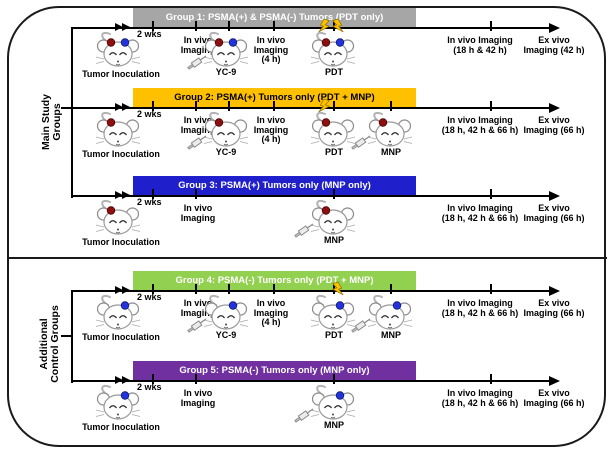 The width and height of the screenshot is (615, 455). I want to click on lightning-bolt-left-icon, so click(324, 25).